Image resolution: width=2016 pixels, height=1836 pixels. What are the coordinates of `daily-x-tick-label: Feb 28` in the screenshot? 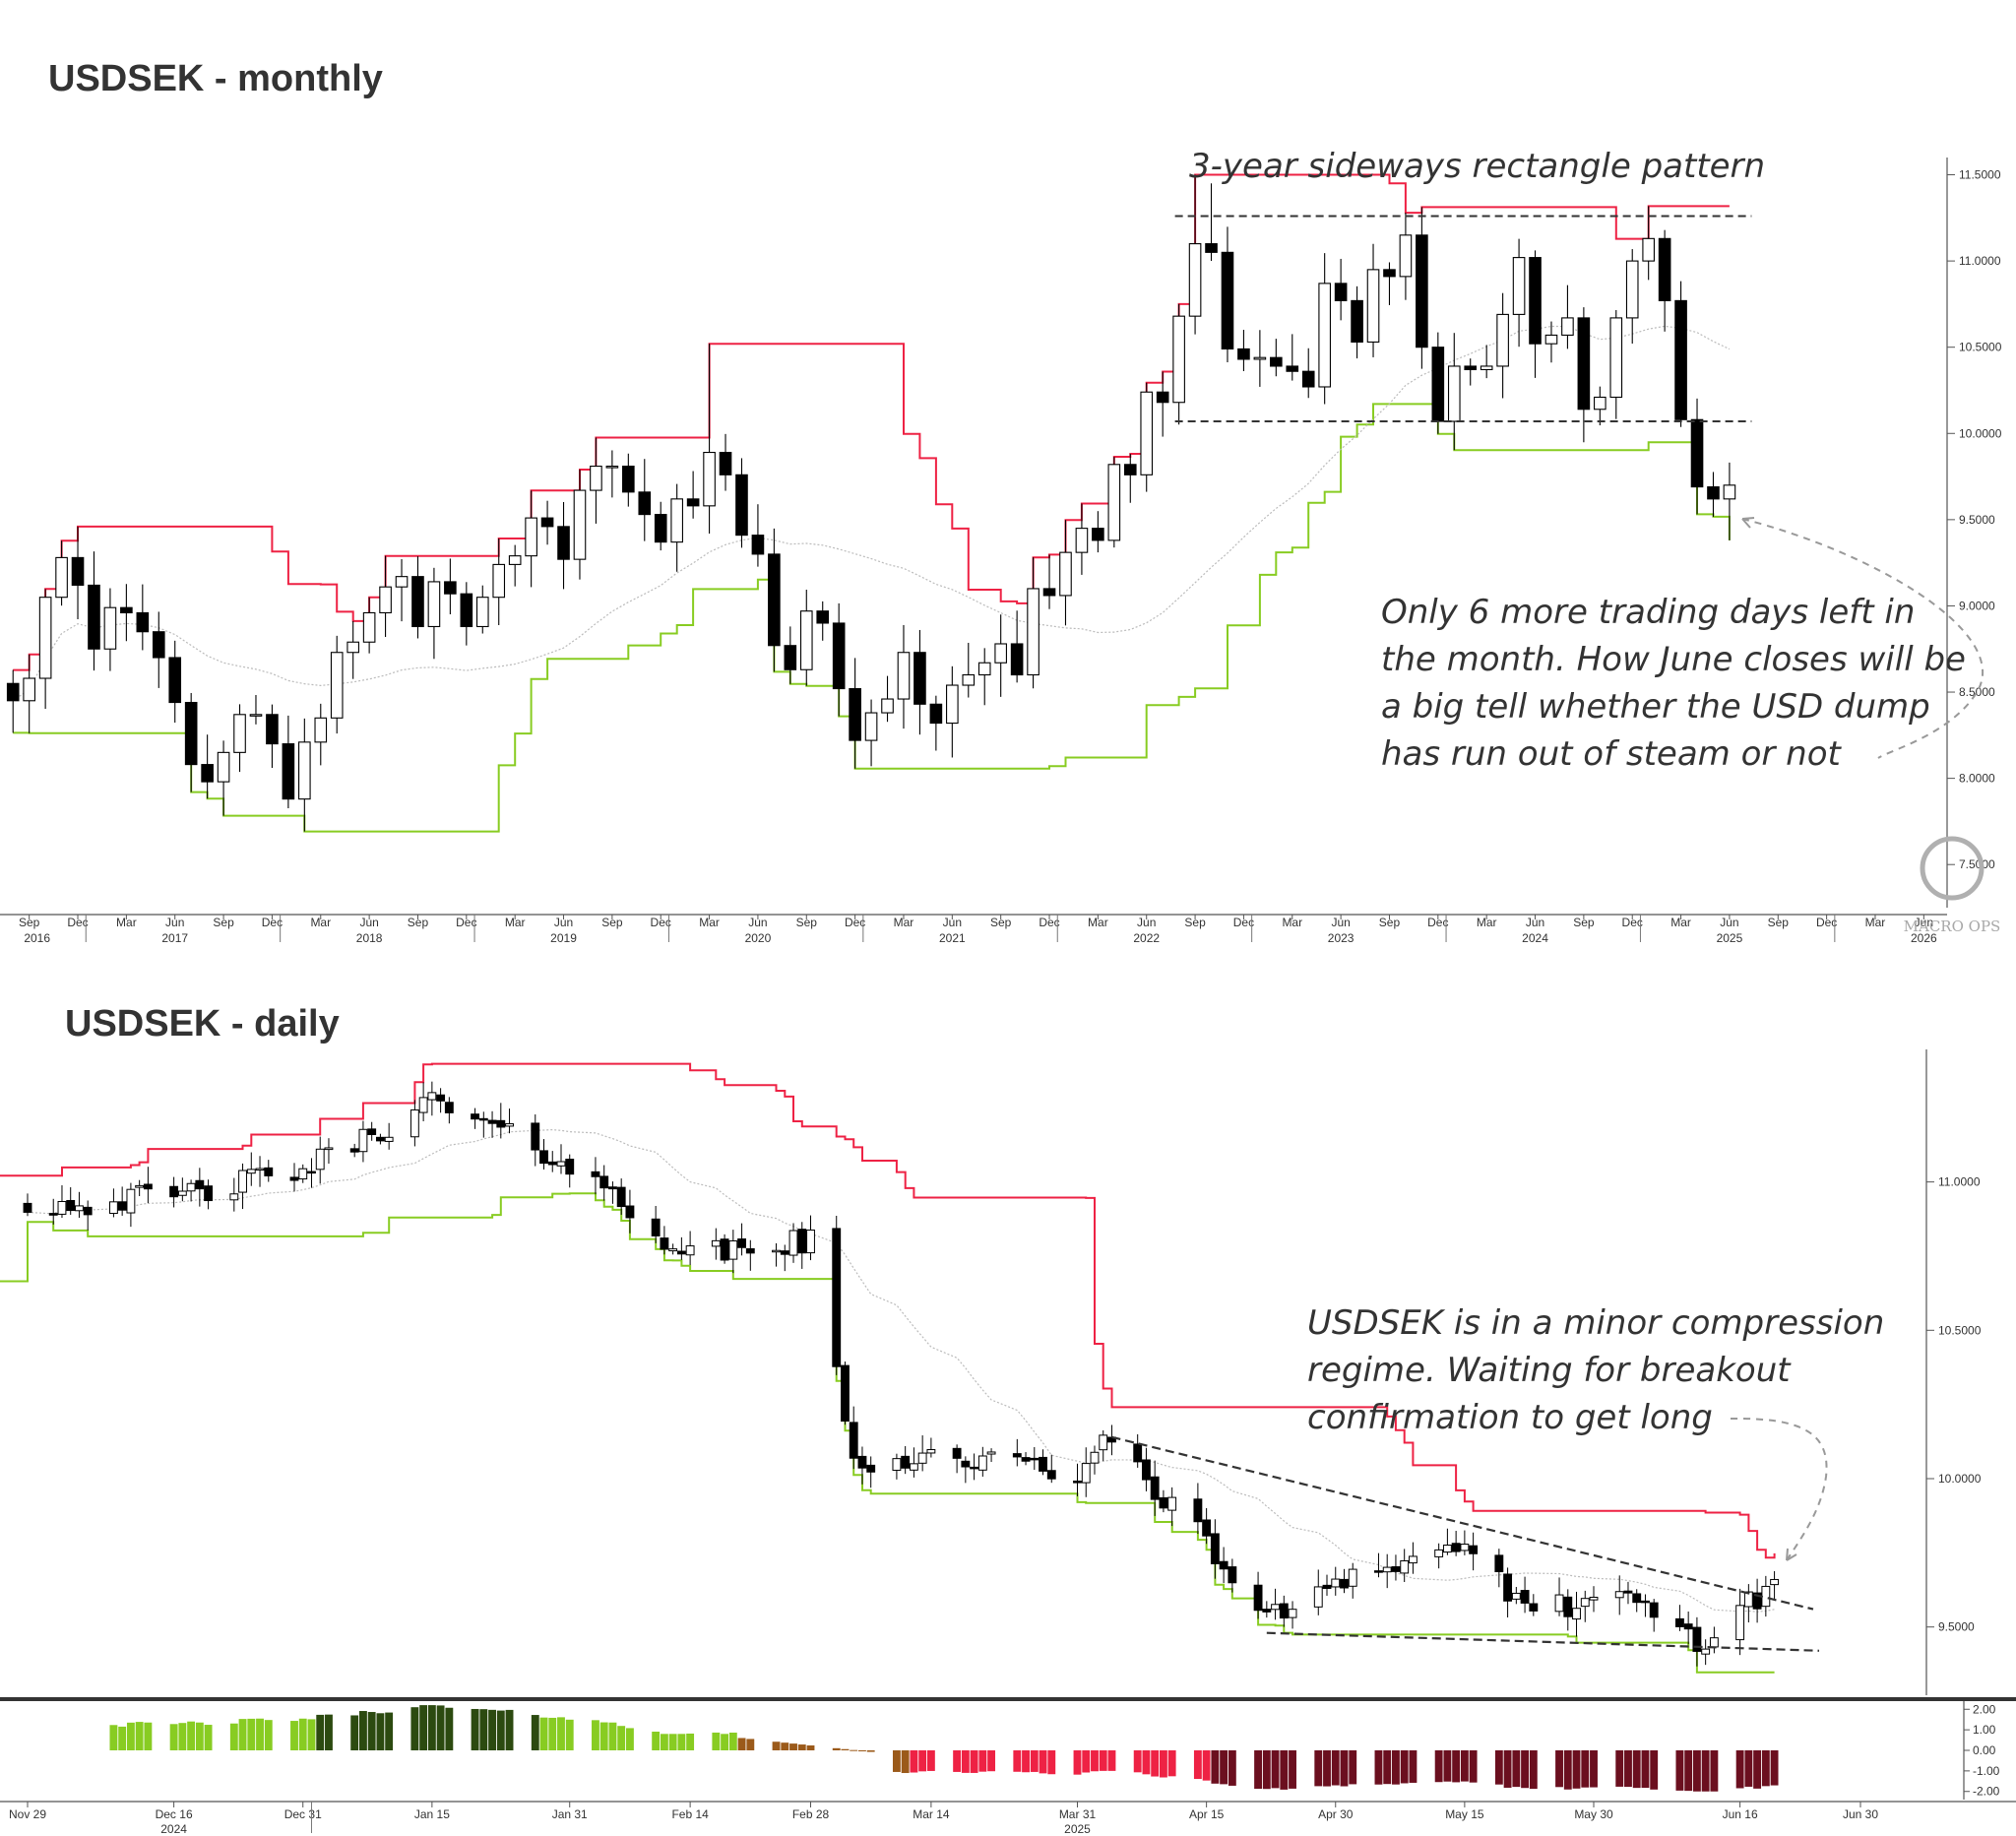 It's located at (811, 1814).